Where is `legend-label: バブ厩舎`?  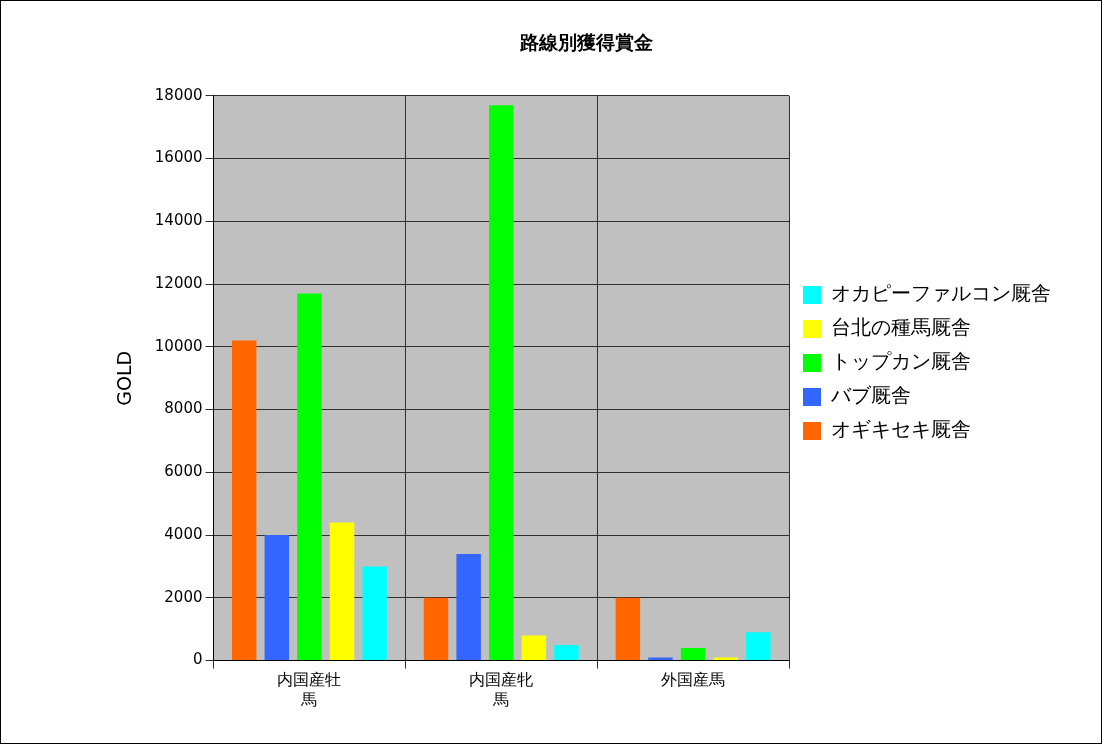
legend-label: バブ厩舎 is located at coordinates (870, 395).